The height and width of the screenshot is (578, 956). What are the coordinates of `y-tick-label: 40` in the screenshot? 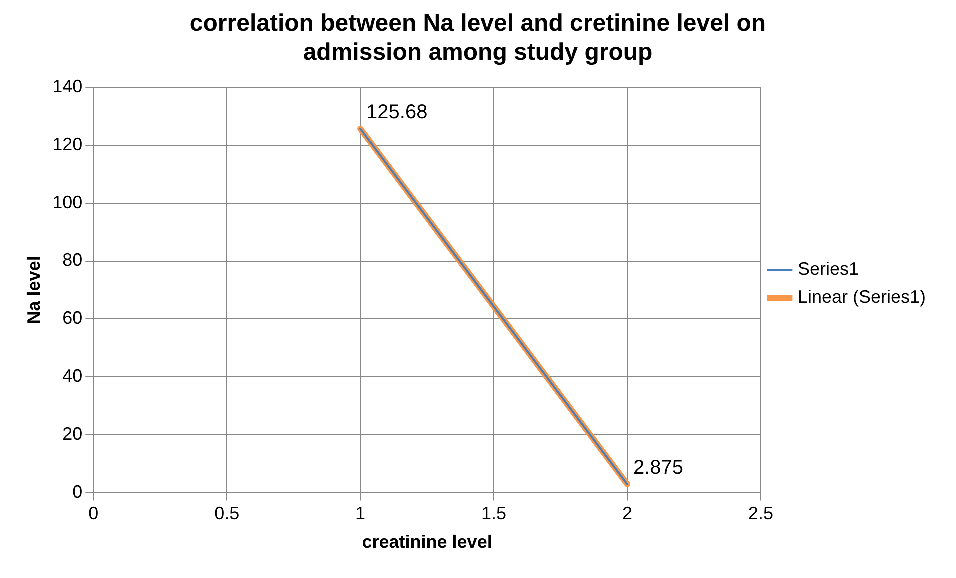 It's located at (72, 376).